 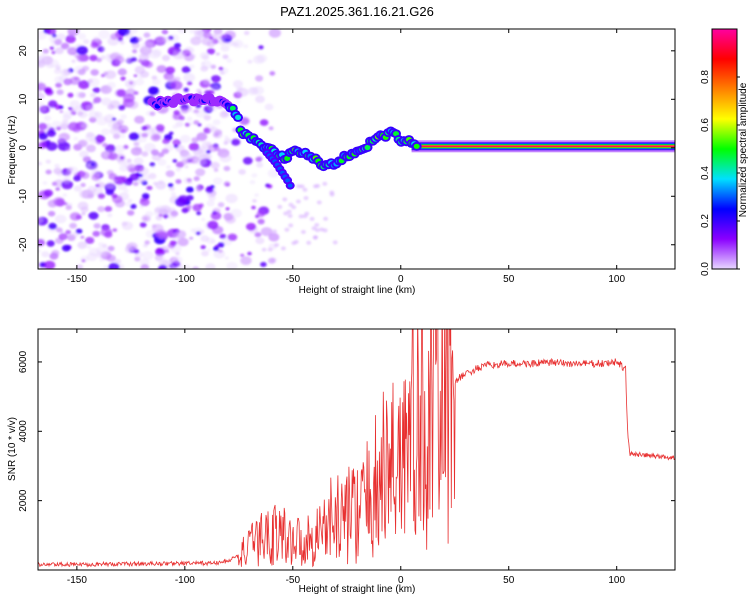 What do you see at coordinates (743, 149) in the screenshot?
I see `colorbar-label: Normalized spectral amplitude` at bounding box center [743, 149].